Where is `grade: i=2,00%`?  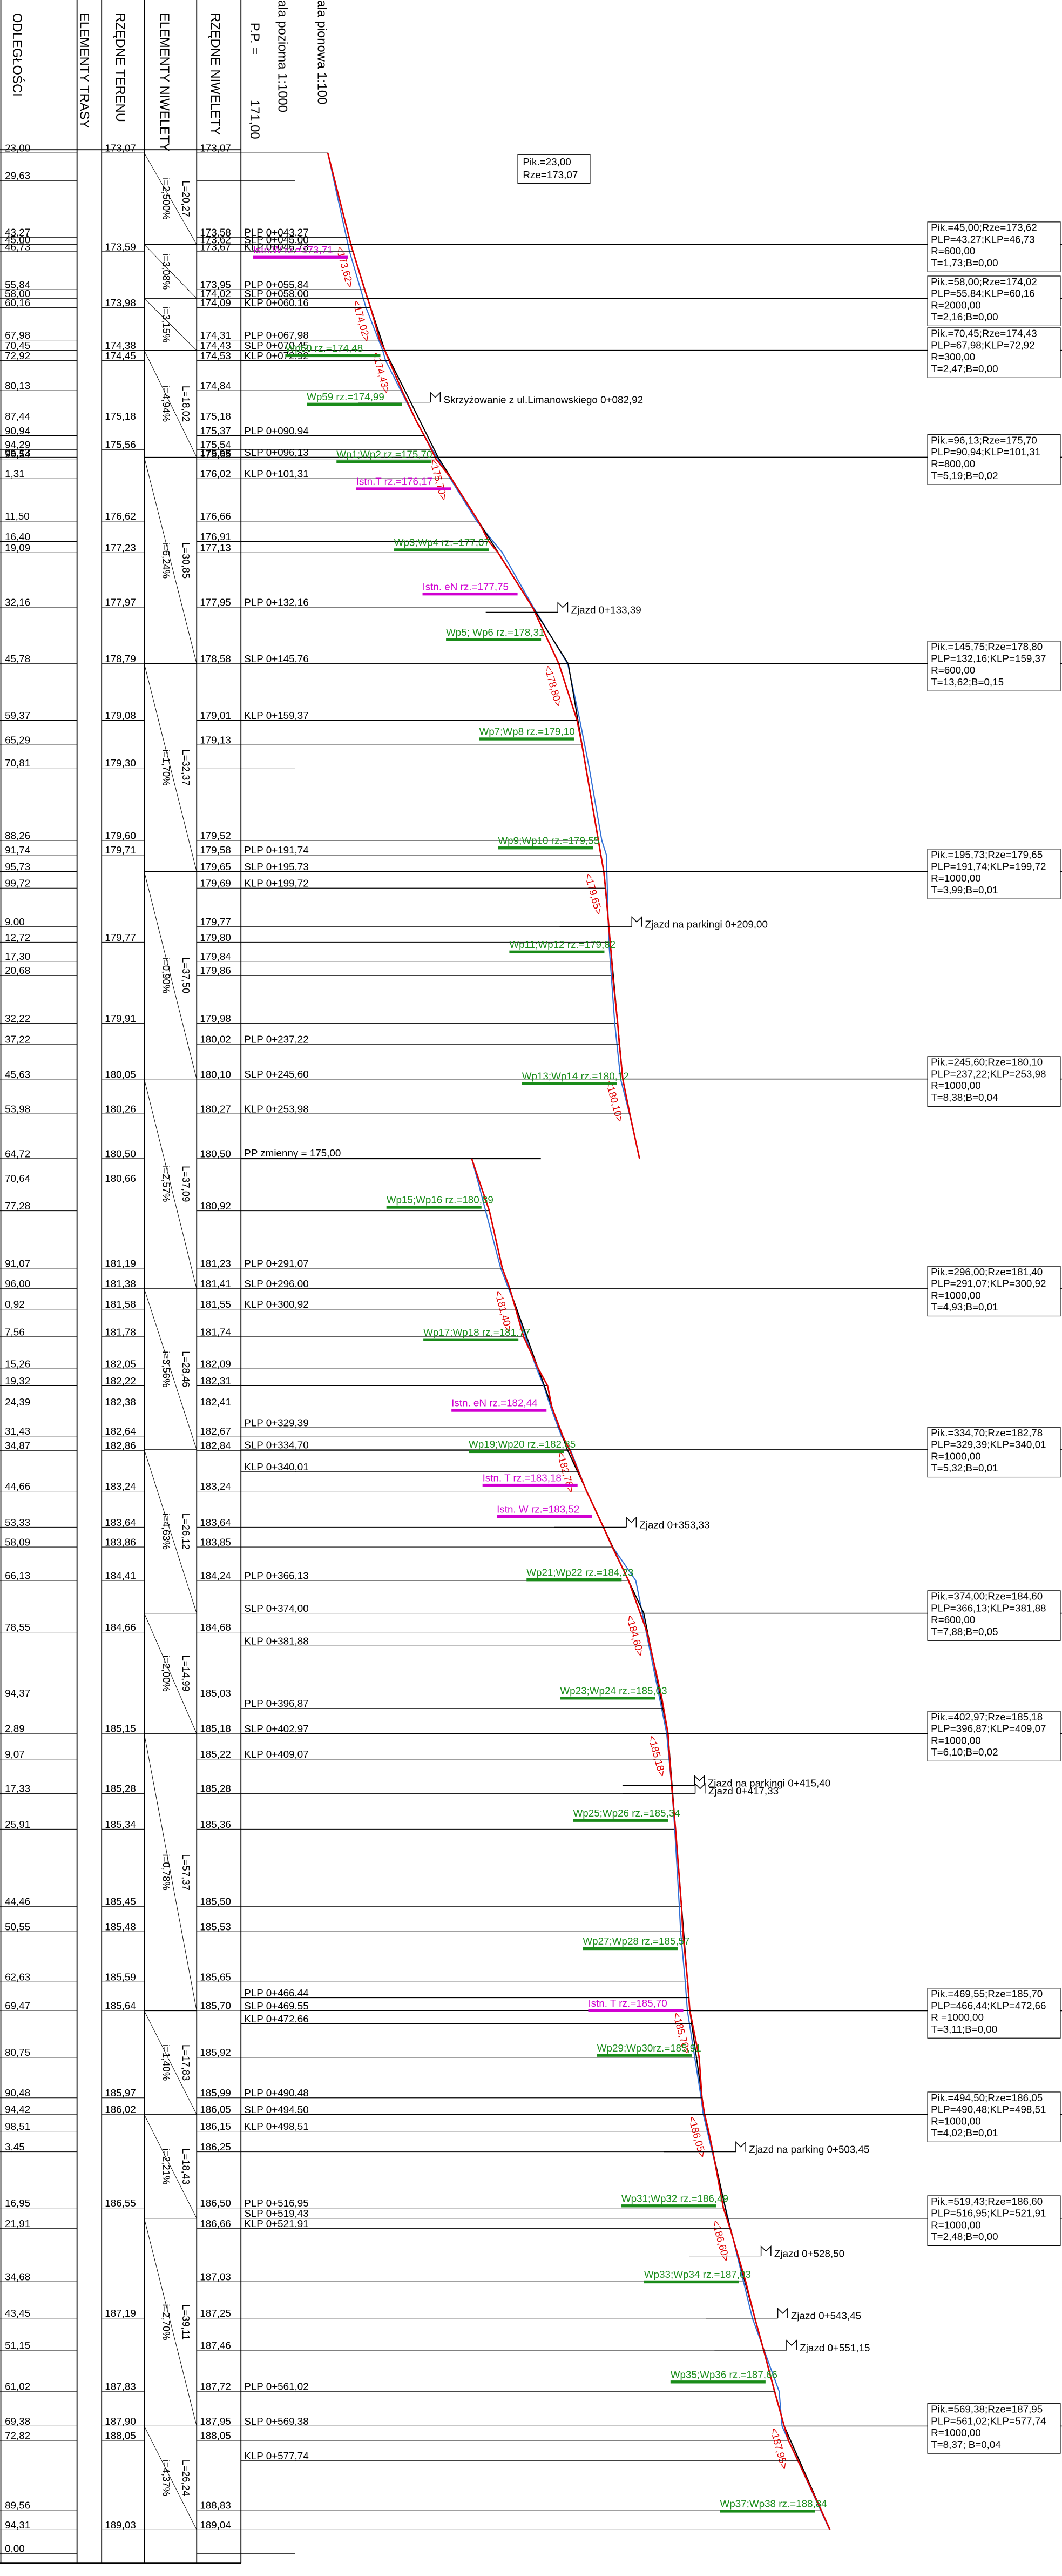
grade: i=2,00% is located at coordinates (166, 1674).